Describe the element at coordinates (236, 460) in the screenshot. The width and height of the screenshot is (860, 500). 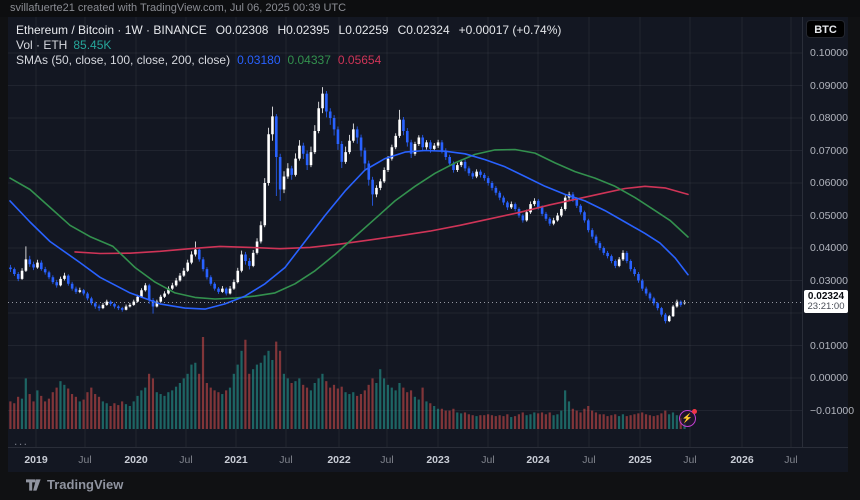
I see `time-tick: 2021` at that location.